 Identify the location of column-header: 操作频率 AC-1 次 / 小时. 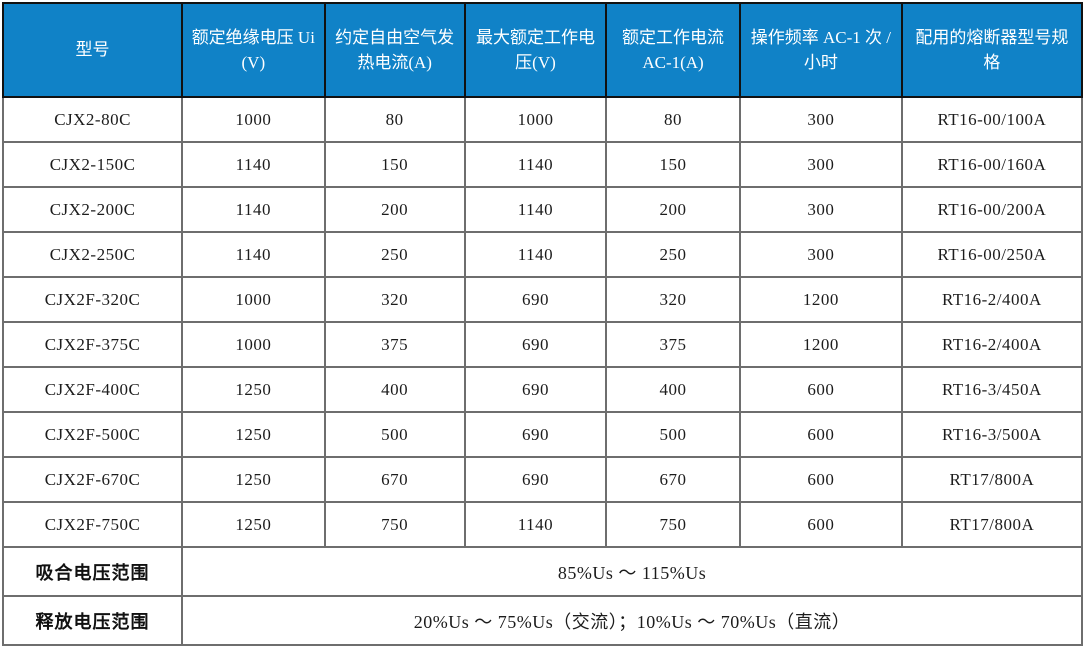
(820, 50).